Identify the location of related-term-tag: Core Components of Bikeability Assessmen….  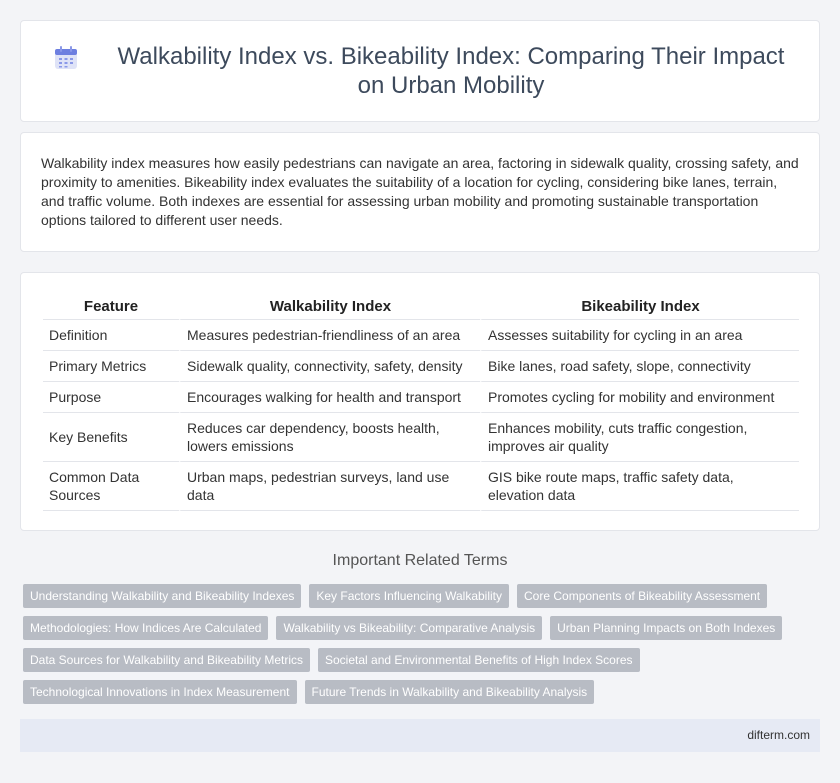
(642, 596).